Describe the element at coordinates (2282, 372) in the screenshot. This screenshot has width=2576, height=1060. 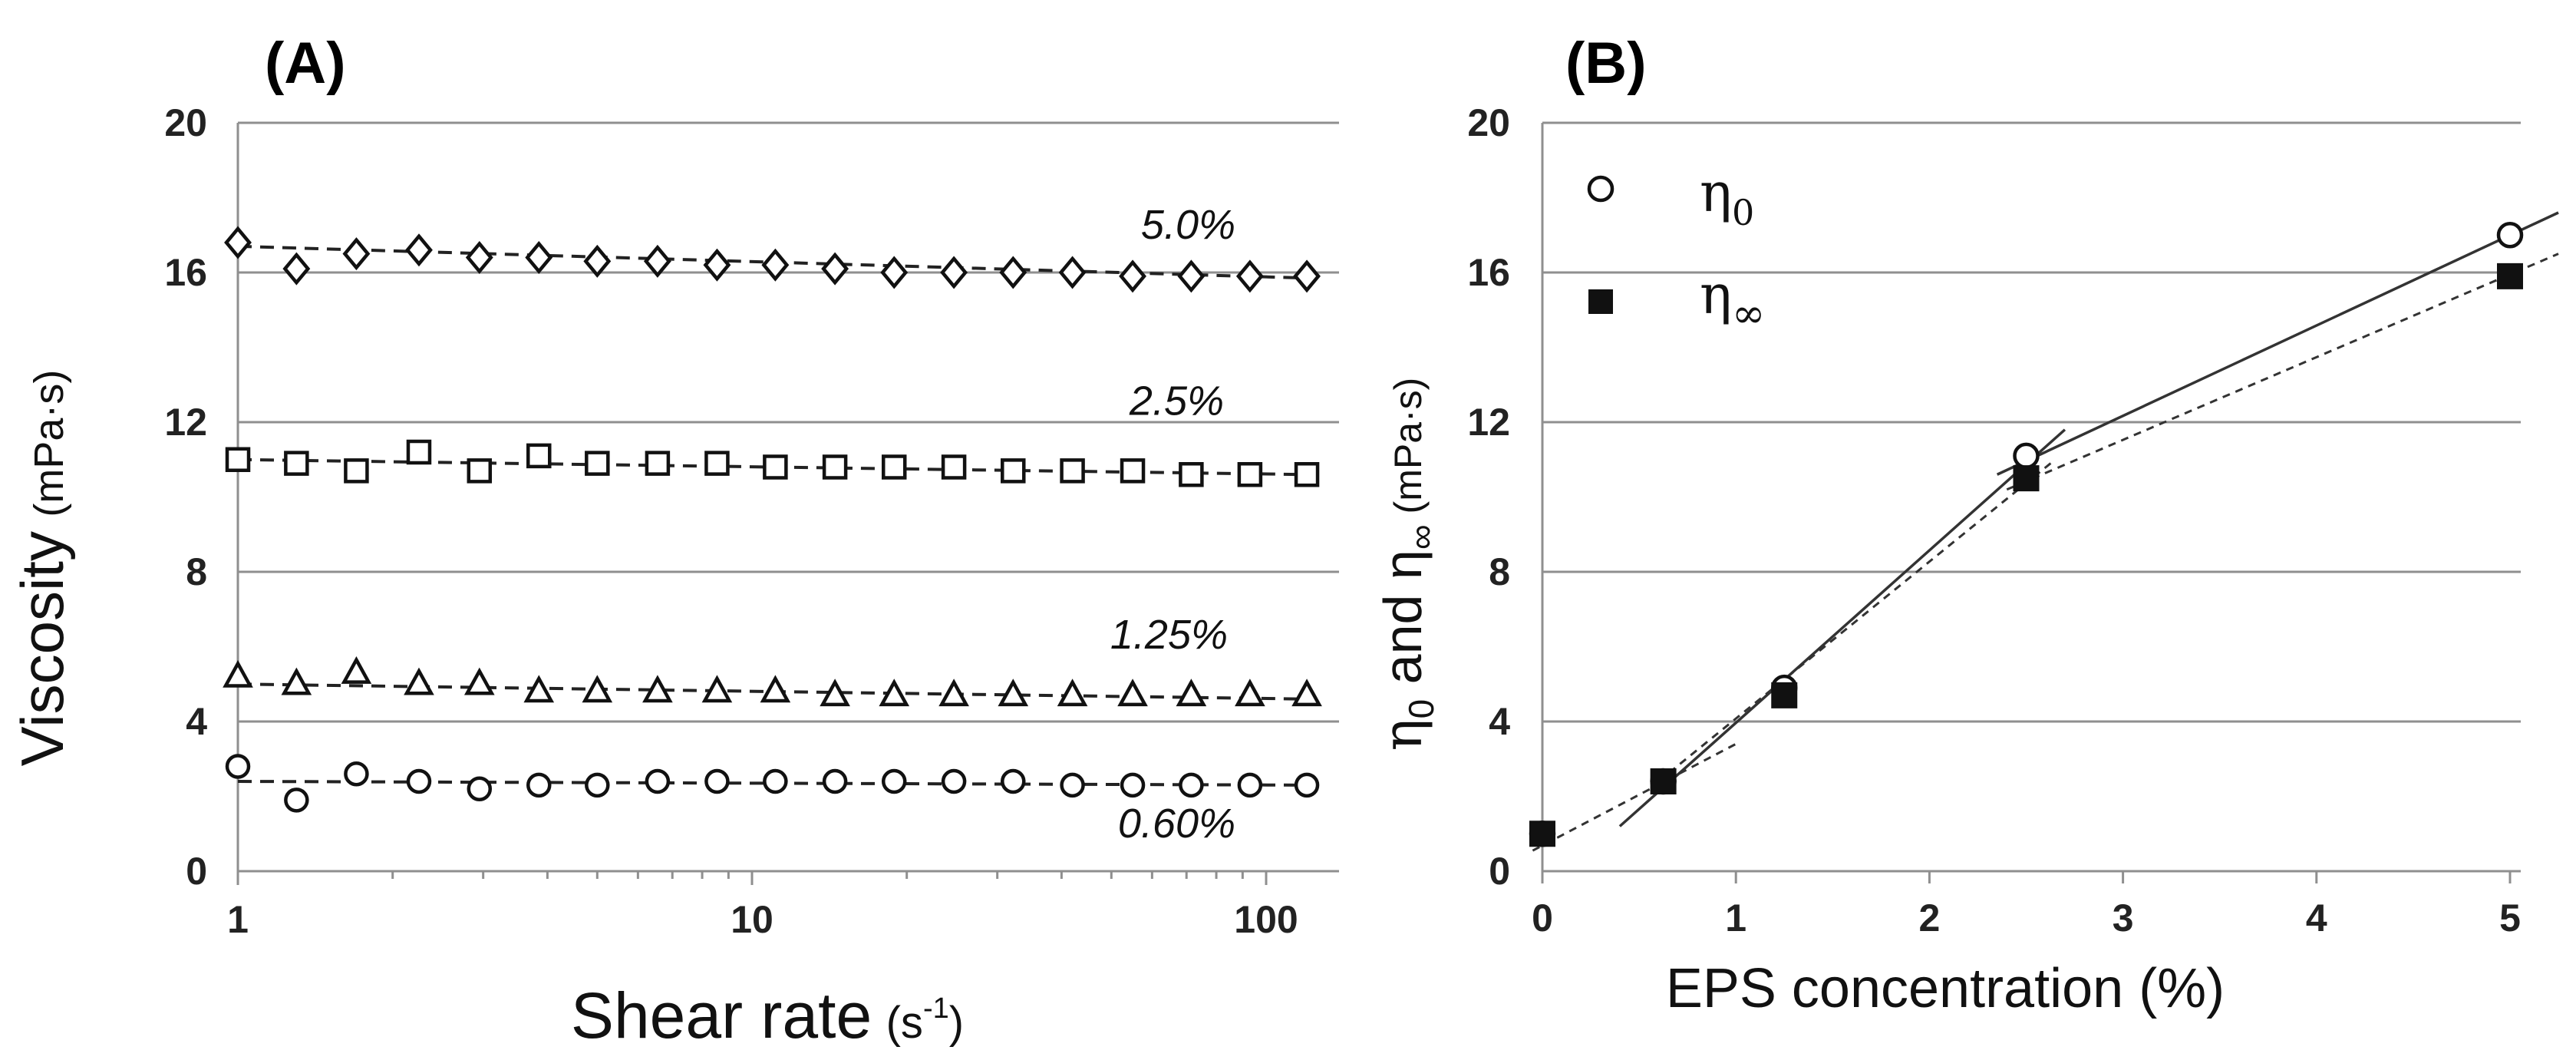
I see `b-trendline-dashed` at that location.